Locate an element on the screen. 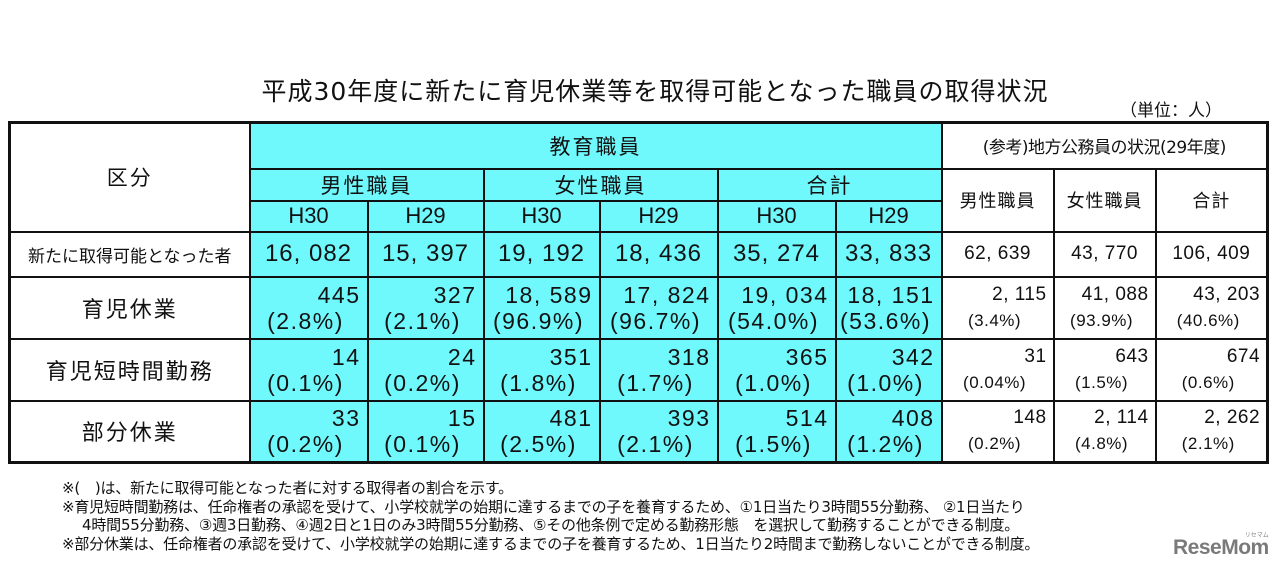  ref-cell-value: 148 (0.2%) is located at coordinates (997, 431).